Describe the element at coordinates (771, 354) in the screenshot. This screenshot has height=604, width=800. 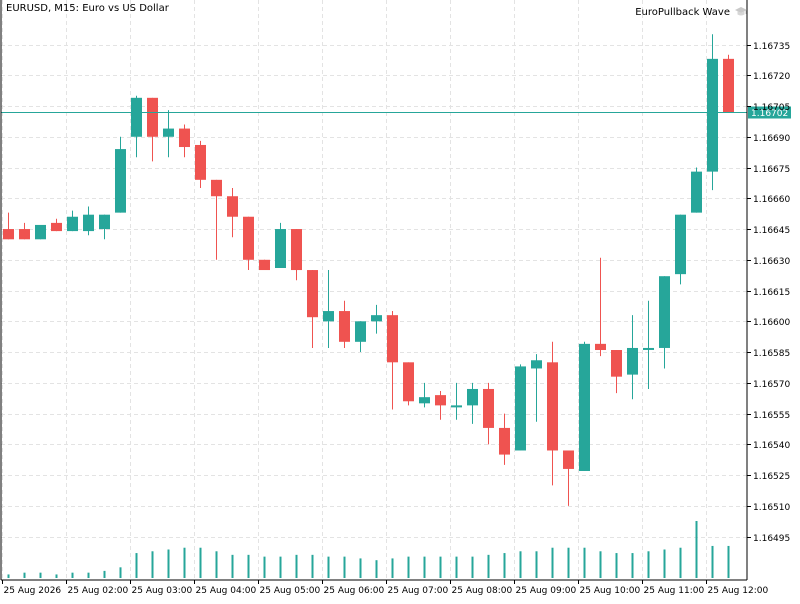
I see `price-tick-label: 1.16585` at that location.